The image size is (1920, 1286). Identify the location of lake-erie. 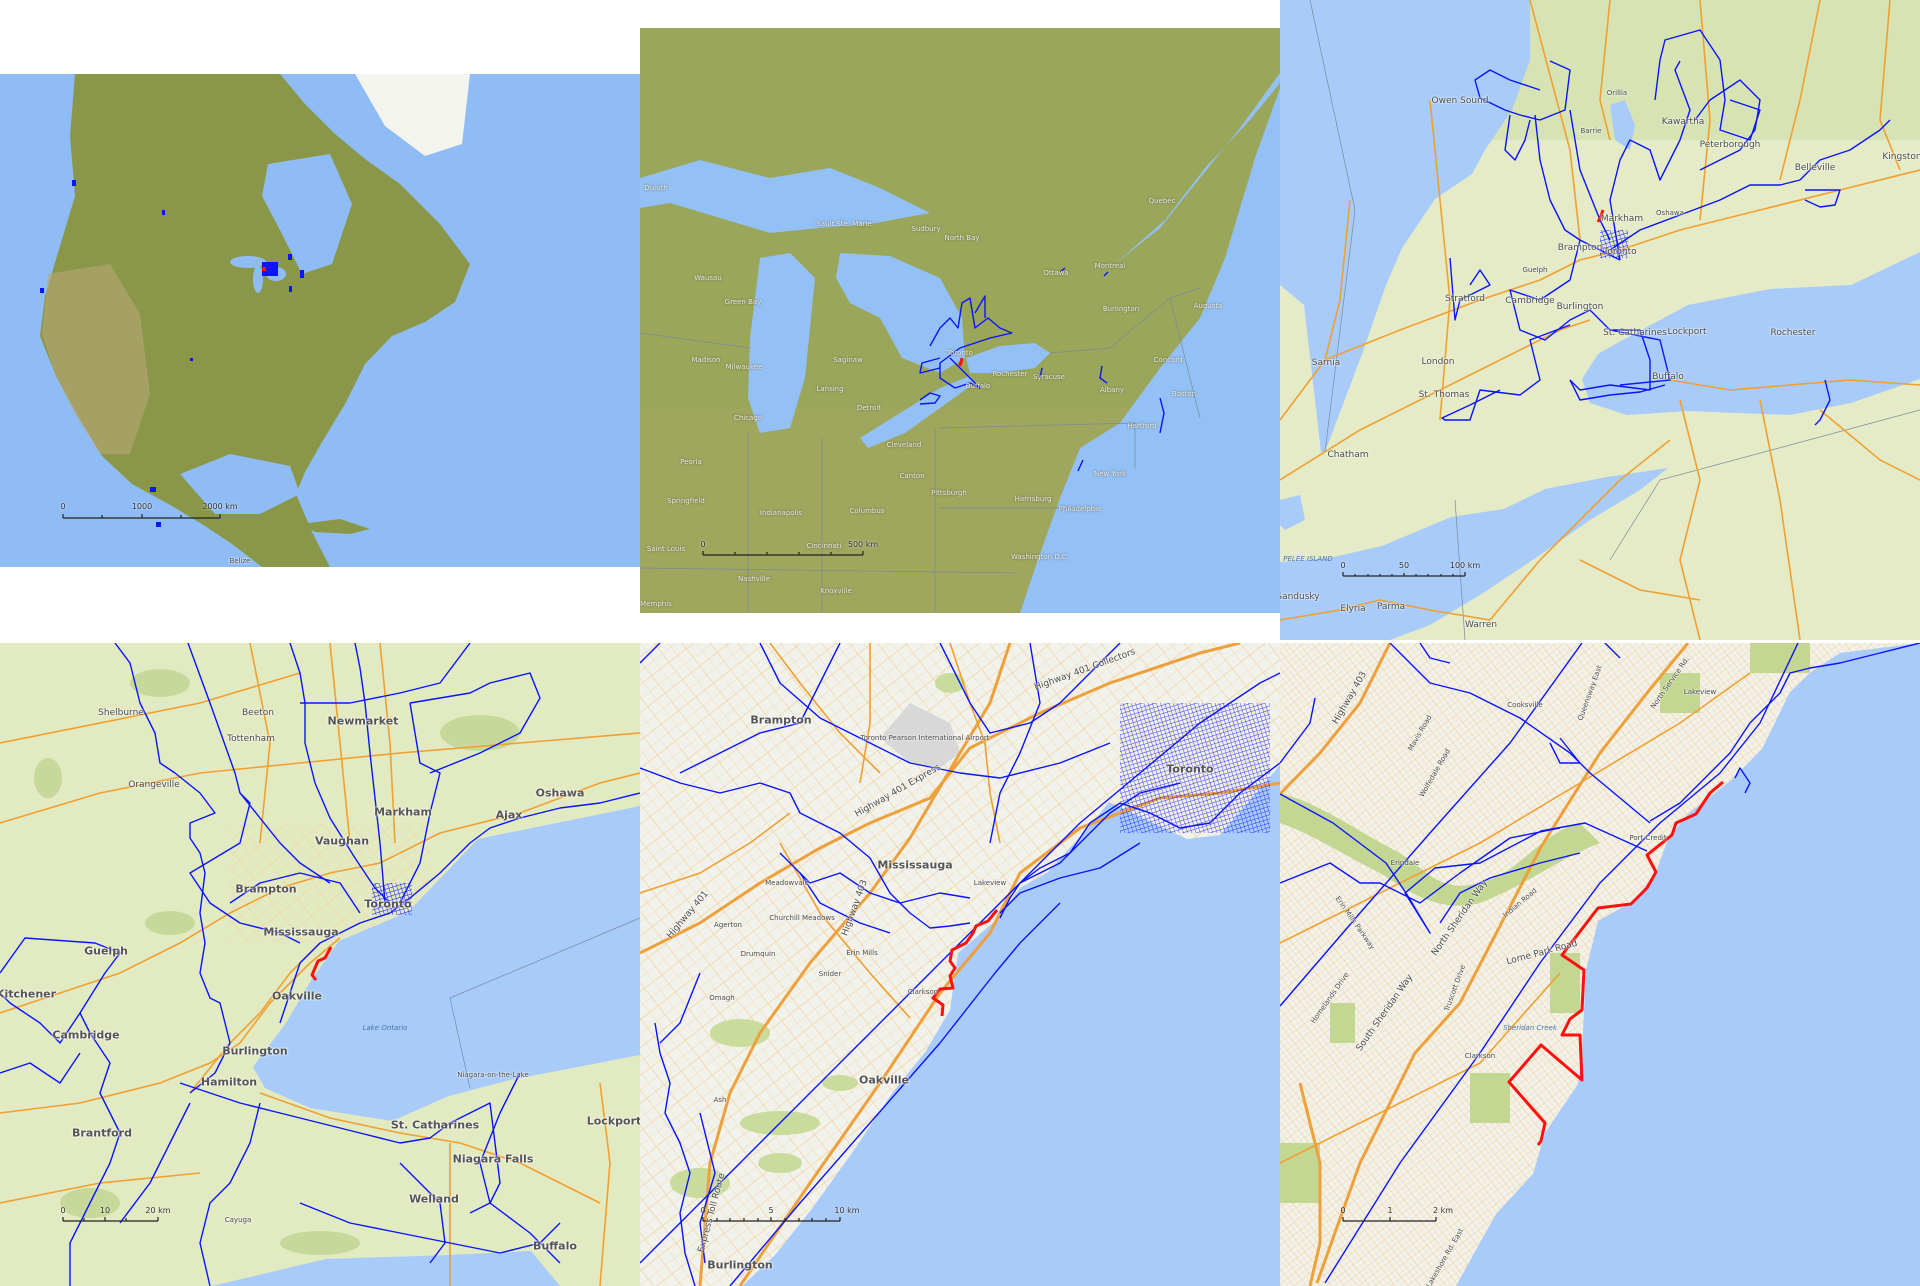
(917, 412).